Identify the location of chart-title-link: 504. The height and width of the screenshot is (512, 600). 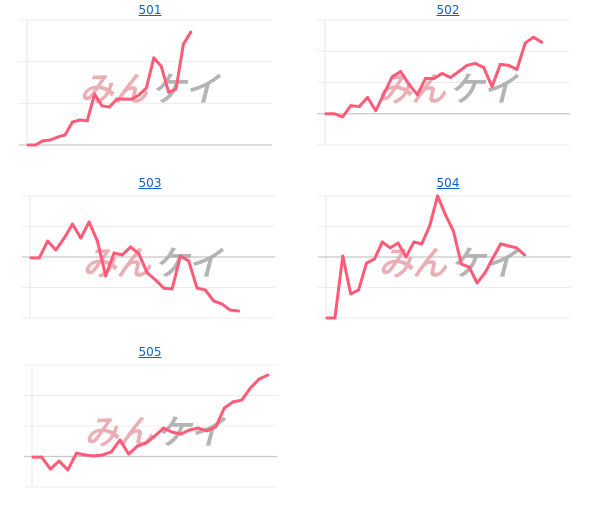
(448, 183).